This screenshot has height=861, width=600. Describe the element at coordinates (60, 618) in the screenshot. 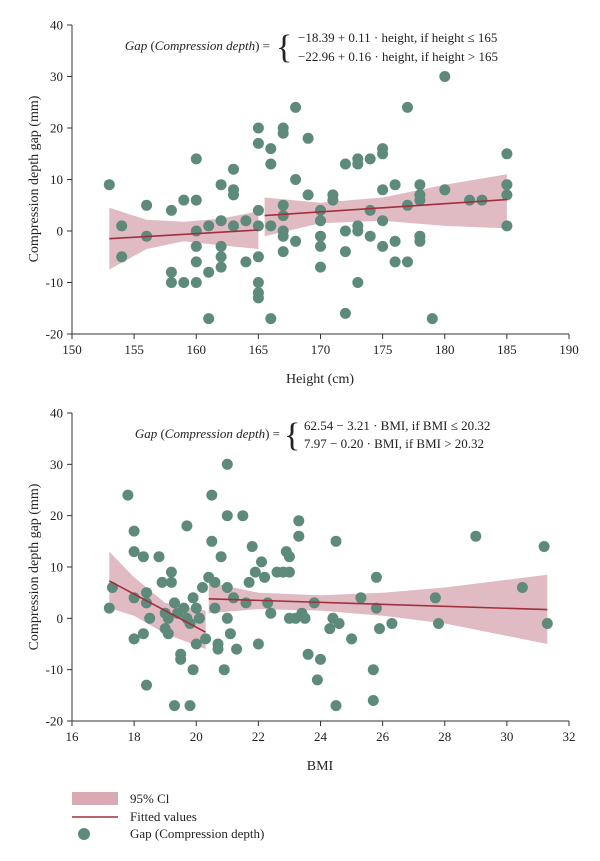

I see `bmi-y-tick-label: 0` at that location.